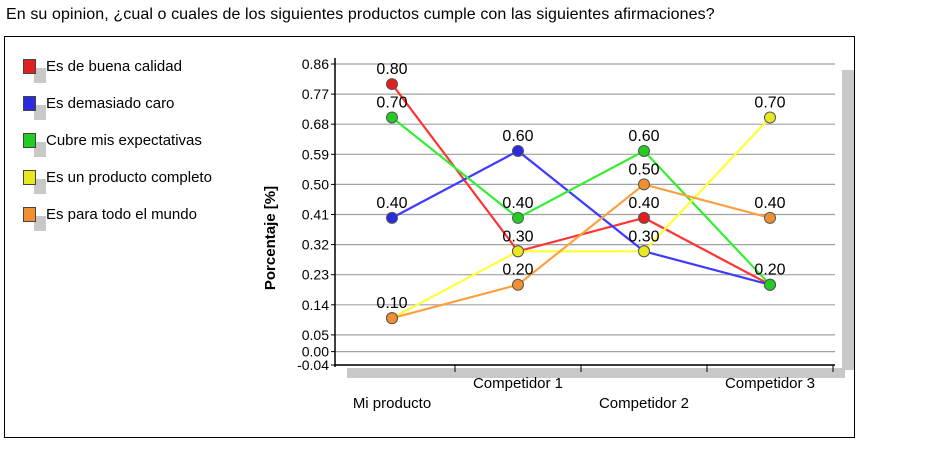  What do you see at coordinates (315, 64) in the screenshot?
I see `y-tick-label: 0.86` at bounding box center [315, 64].